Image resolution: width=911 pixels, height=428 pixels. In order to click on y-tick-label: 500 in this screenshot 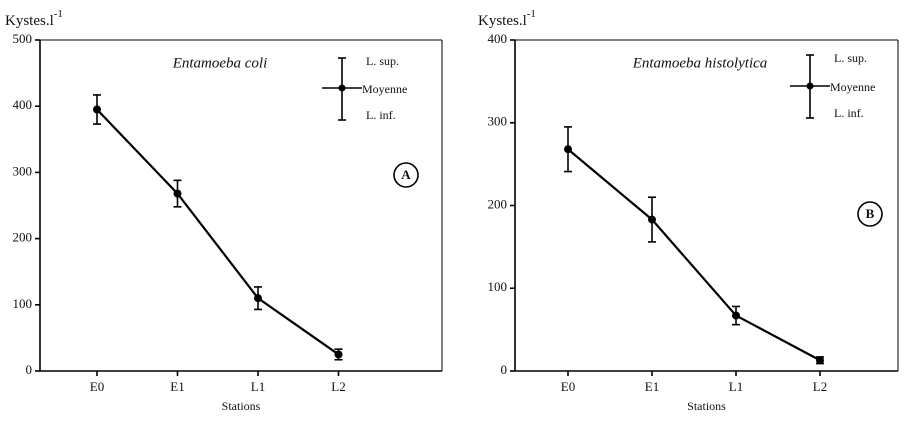, I will do `click(23, 38)`.